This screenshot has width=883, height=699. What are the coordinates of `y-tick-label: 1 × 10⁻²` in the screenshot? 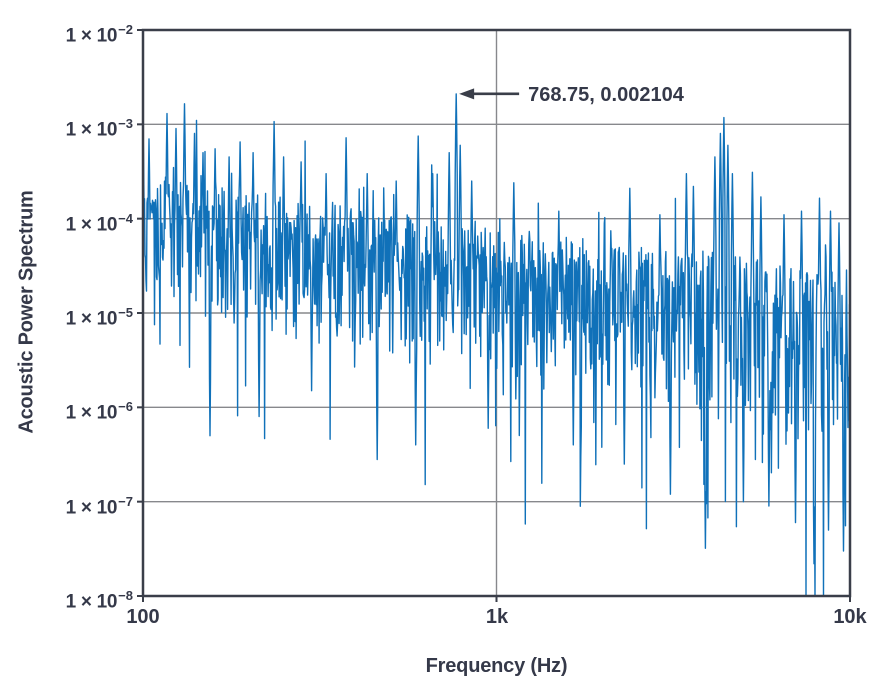 It's located at (99, 34).